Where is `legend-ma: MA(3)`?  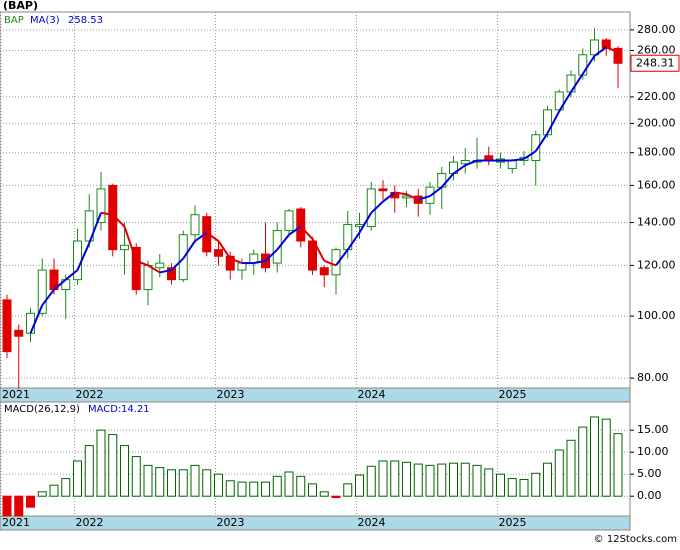
legend-ma: MA(3) is located at coordinates (45, 20).